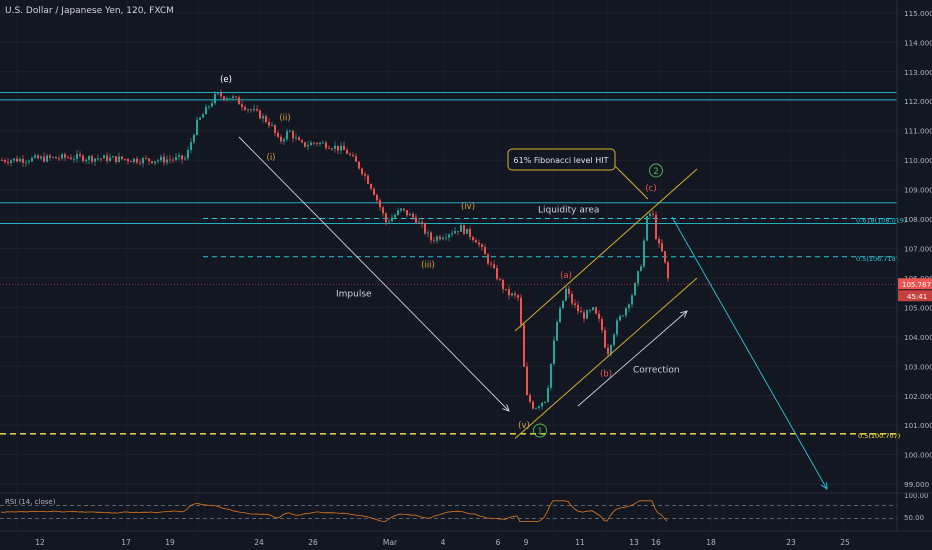 This screenshot has width=932, height=550. Describe the element at coordinates (526, 542) in the screenshot. I see `time-tick-label: 9` at that location.